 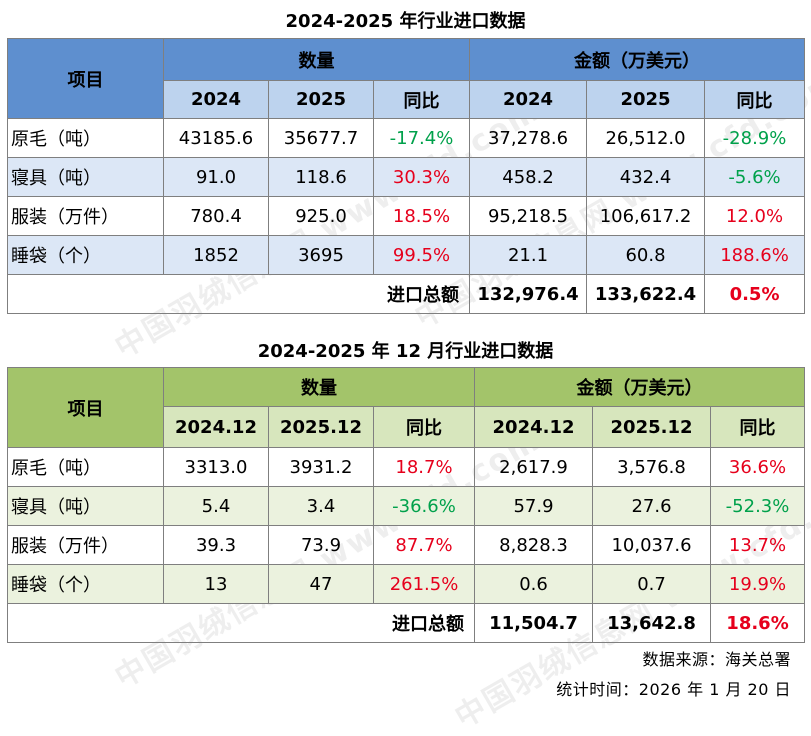 I want to click on yoy-cell: 87.7%, so click(x=424, y=545).